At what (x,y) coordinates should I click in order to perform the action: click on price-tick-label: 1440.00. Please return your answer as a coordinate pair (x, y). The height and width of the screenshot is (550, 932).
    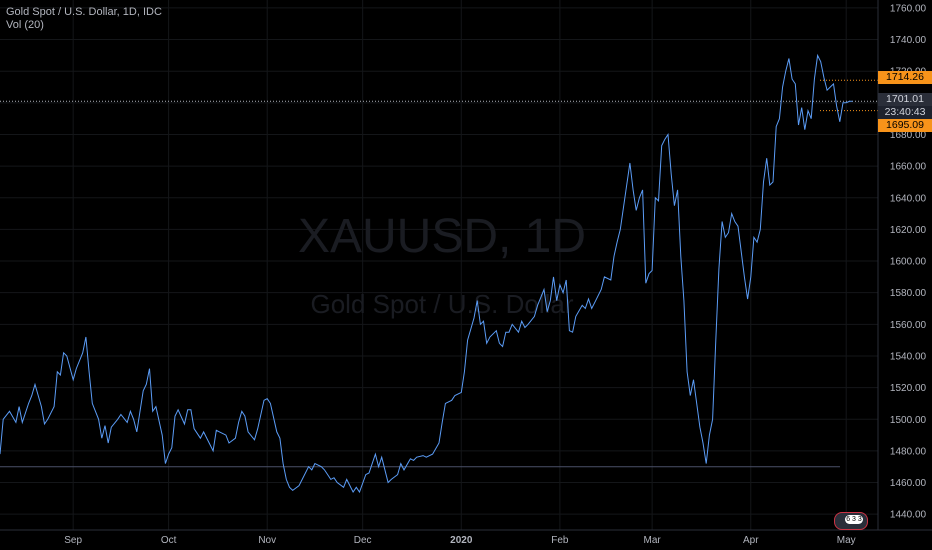
    Looking at the image, I should click on (908, 515).